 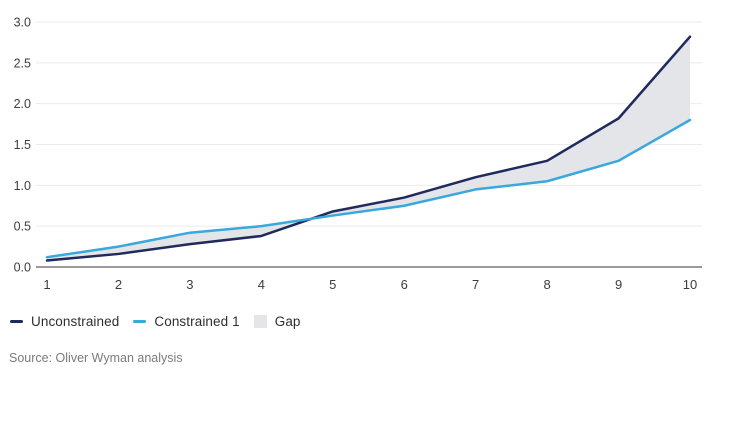 I want to click on constrained-line-swatch-icon, so click(x=140, y=321).